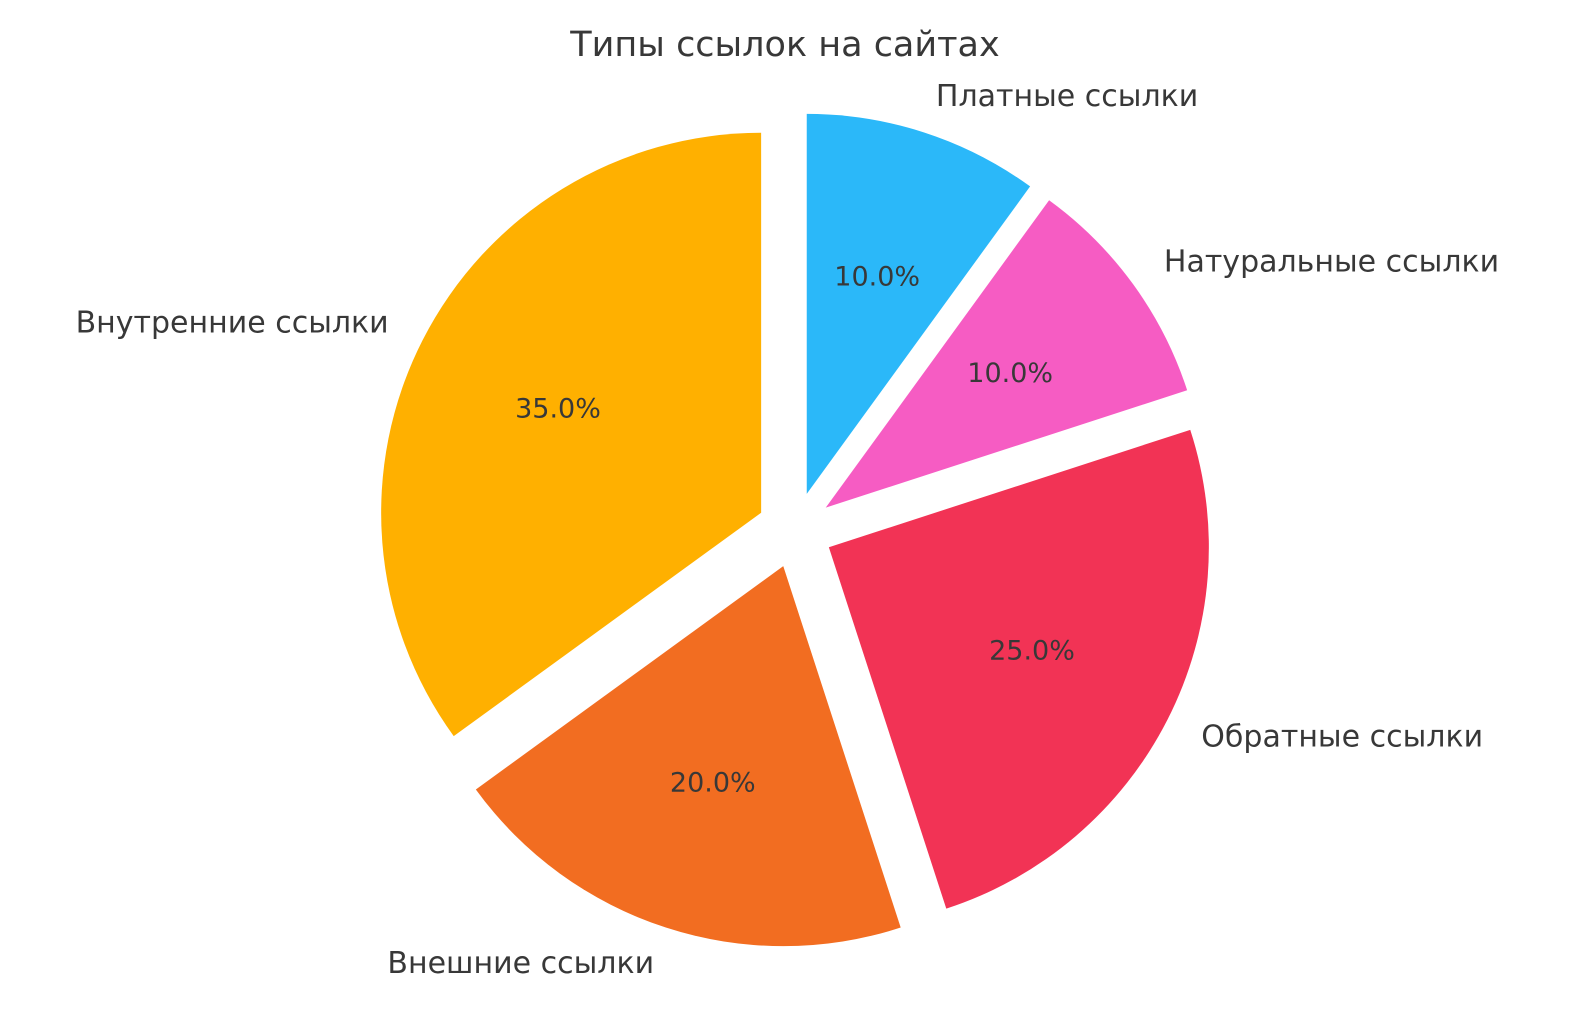  What do you see at coordinates (520, 963) in the screenshot?
I see `slice-label-4: Внешние ссылки` at bounding box center [520, 963].